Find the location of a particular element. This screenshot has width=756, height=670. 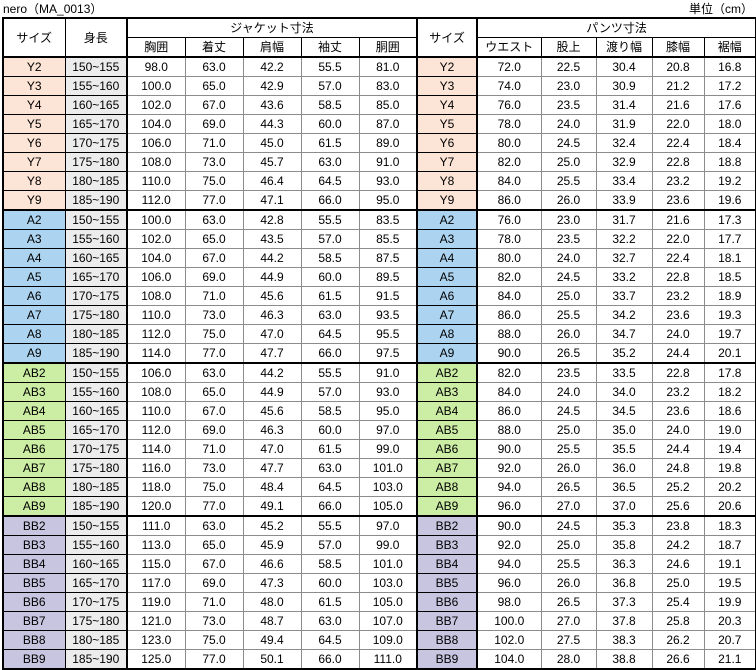

pants-value-cell: 19.9 is located at coordinates (729, 602).